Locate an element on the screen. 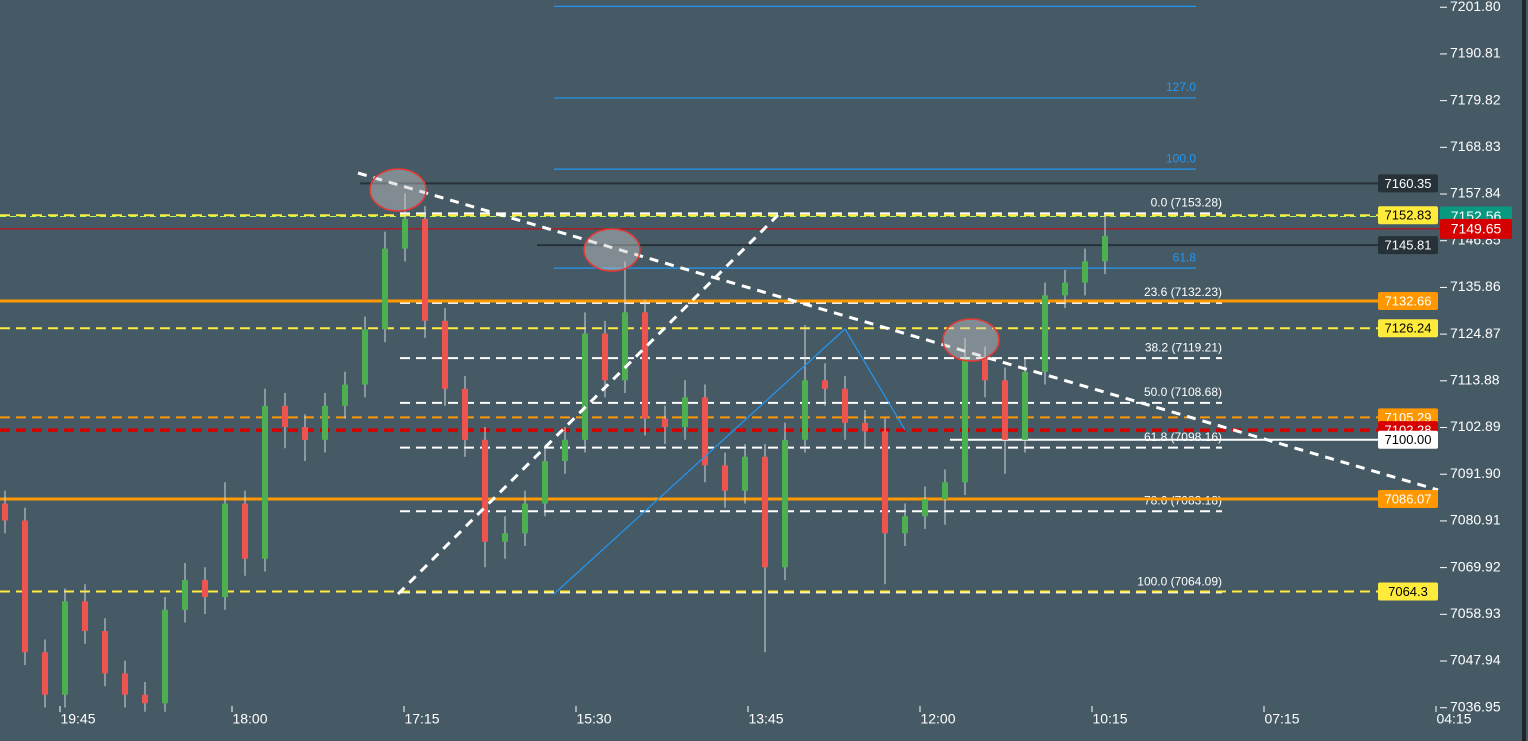 This screenshot has width=1528, height=741. y-tick-label: 7168.83 is located at coordinates (1475, 146).